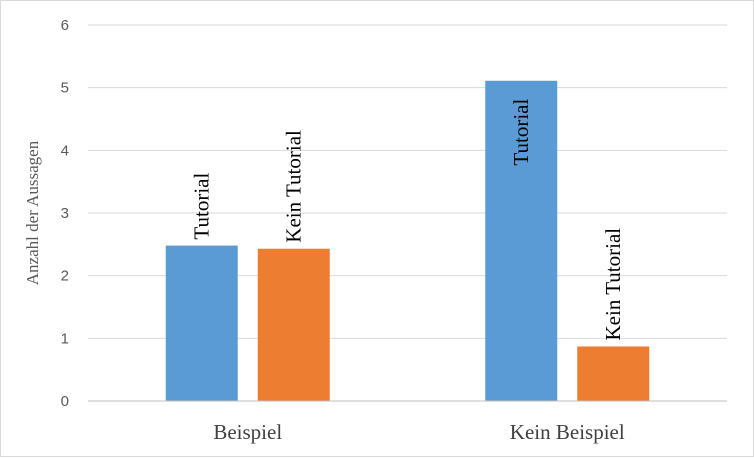 Image resolution: width=754 pixels, height=458 pixels. Describe the element at coordinates (247, 432) in the screenshot. I see `x-category-label-beispiel: Beispiel` at that location.